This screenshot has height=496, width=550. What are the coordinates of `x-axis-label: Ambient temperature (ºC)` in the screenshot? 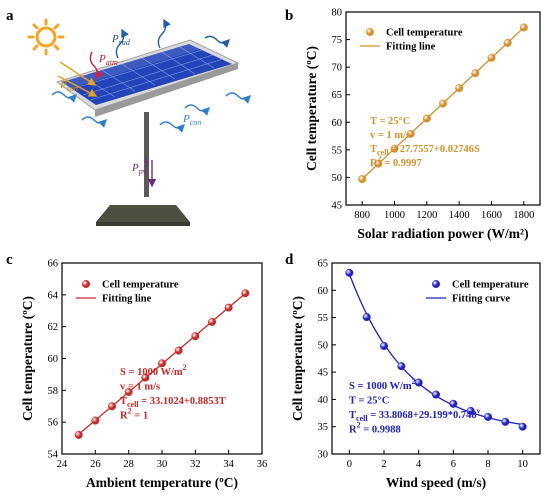 It's located at (162, 482).